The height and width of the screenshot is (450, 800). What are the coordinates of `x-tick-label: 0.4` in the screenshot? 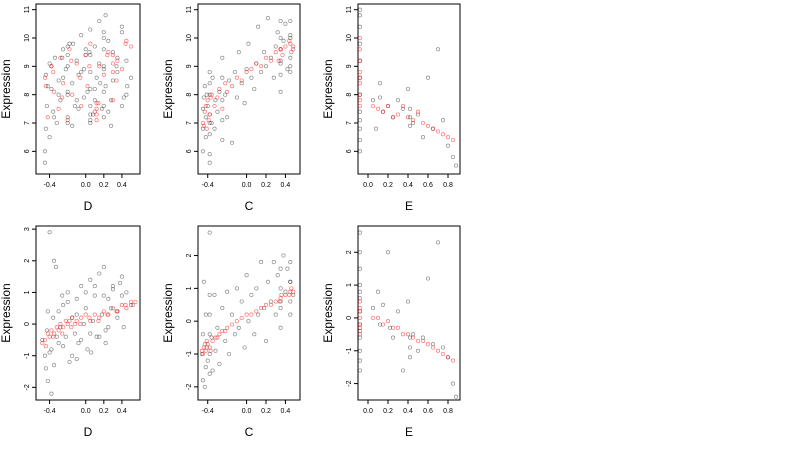 It's located at (286, 411).